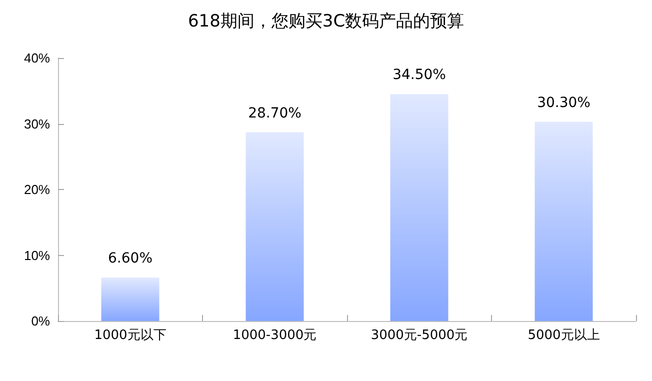  I want to click on data-label: 6.60%, so click(130, 258).